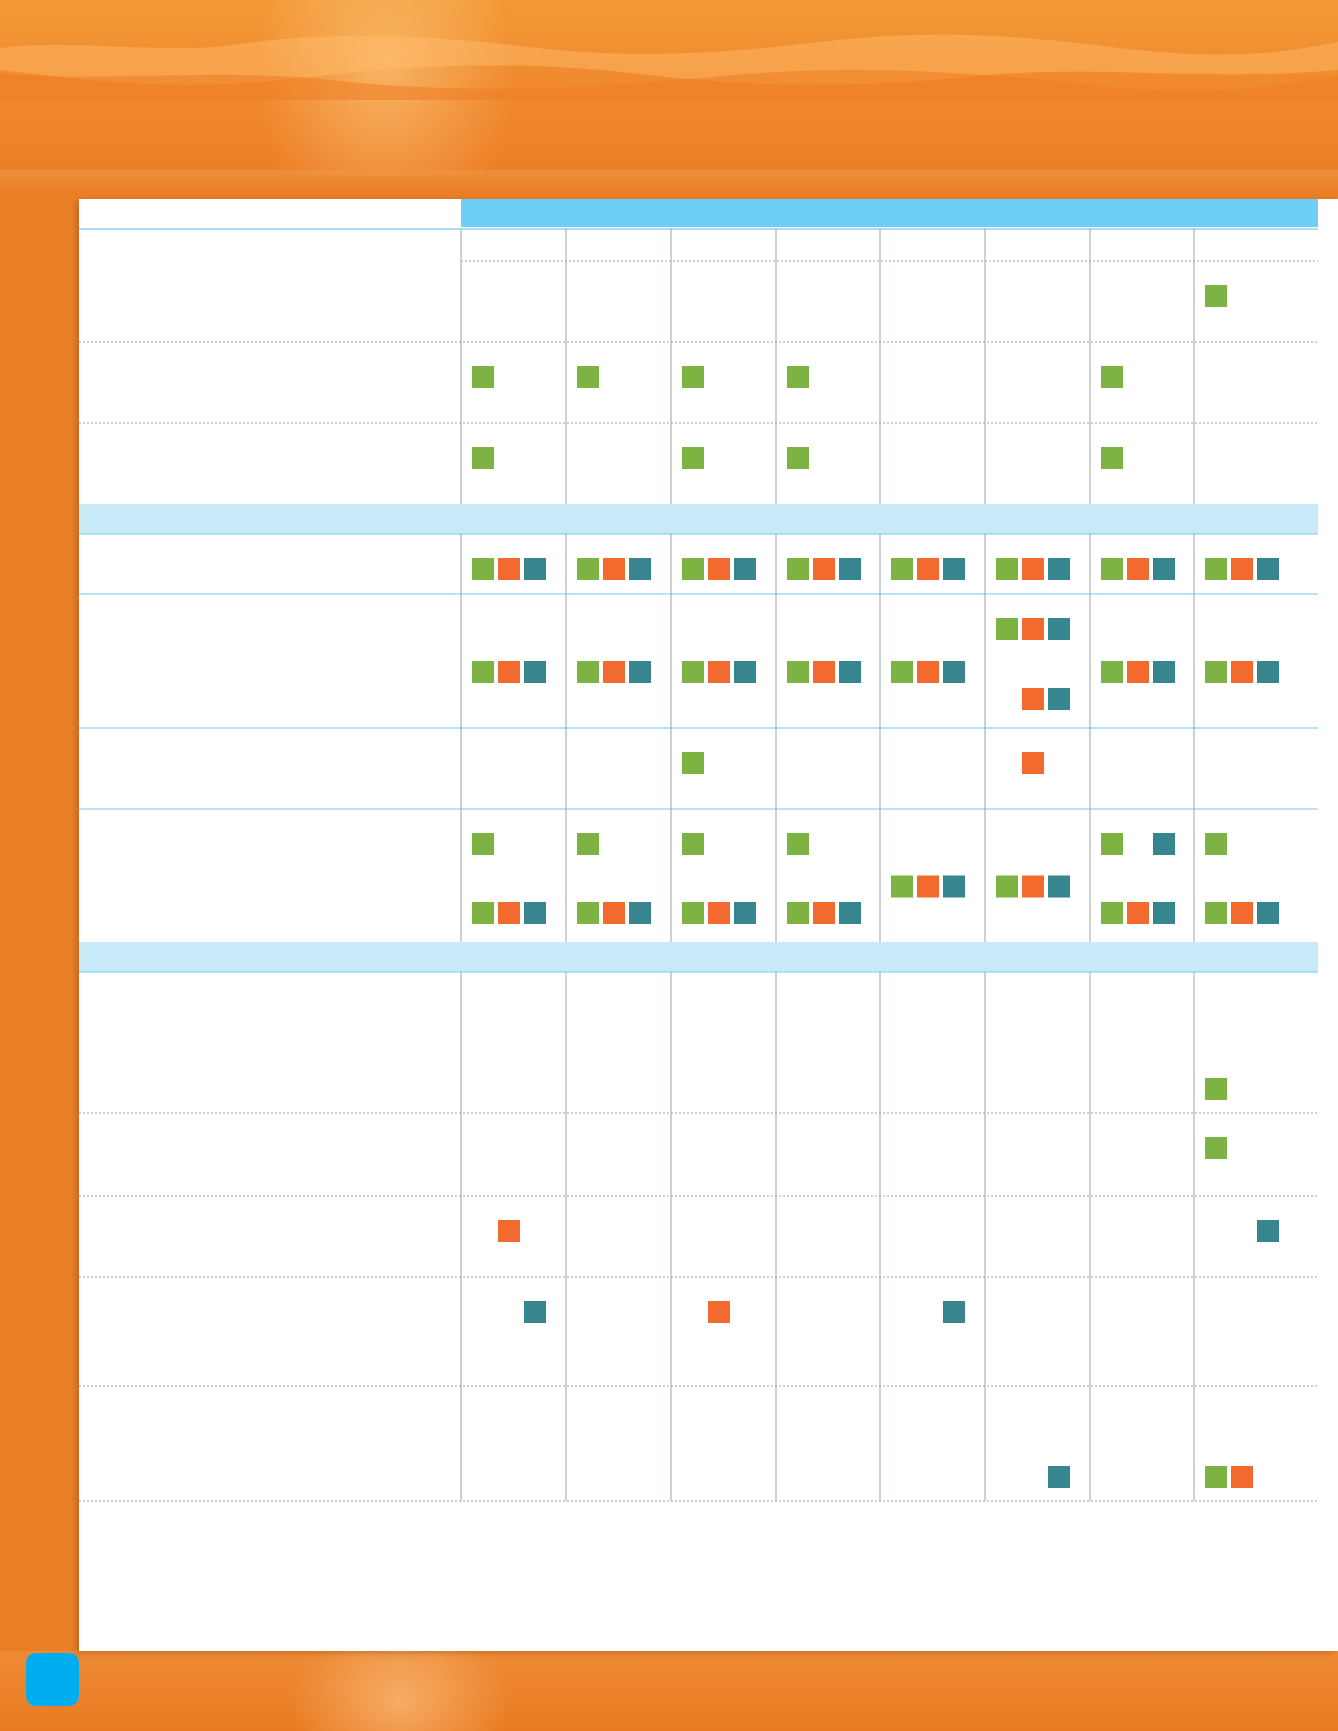 The height and width of the screenshot is (1731, 1338). What do you see at coordinates (640, 569) in the screenshot?
I see `marker-teal-r3-c1` at bounding box center [640, 569].